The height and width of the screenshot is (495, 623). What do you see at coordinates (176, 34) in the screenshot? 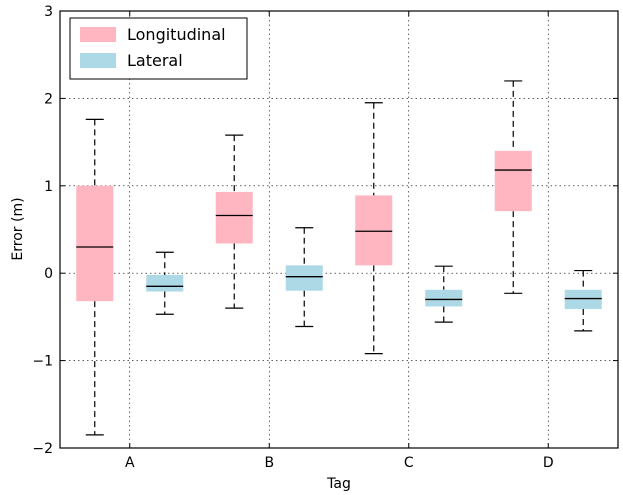
I see `legend-label-longitudinal: Longitudinal` at bounding box center [176, 34].